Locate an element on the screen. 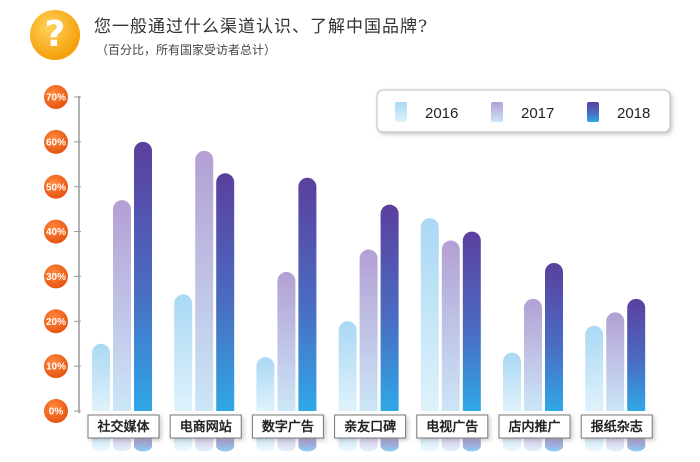 The width and height of the screenshot is (700, 462). y-tick-label: 50% is located at coordinates (56, 187).